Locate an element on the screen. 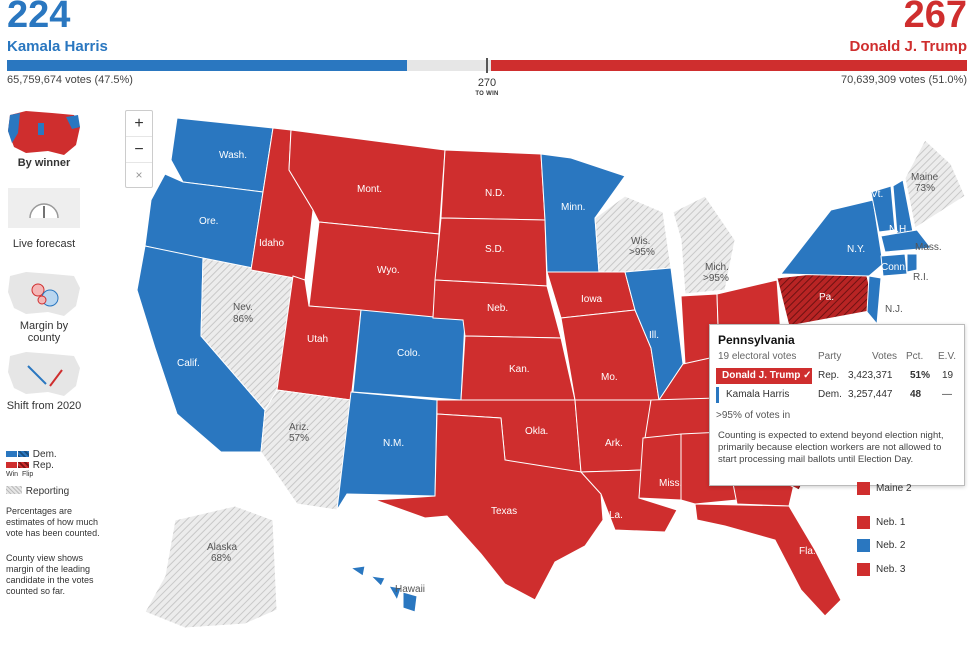 The width and height of the screenshot is (974, 645). label-fla: Fla. is located at coordinates (807, 551).